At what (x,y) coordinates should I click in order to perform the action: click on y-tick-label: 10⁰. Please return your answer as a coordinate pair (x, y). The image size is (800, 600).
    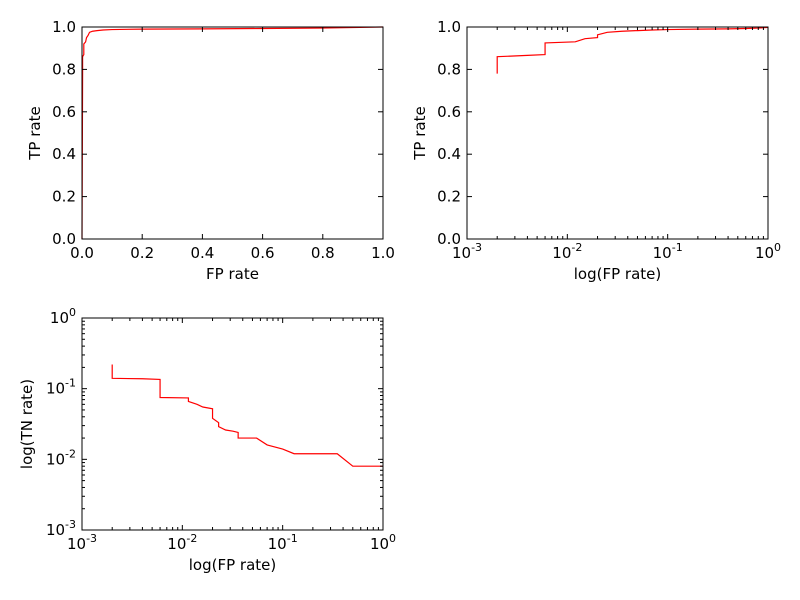
    Looking at the image, I should click on (63, 316).